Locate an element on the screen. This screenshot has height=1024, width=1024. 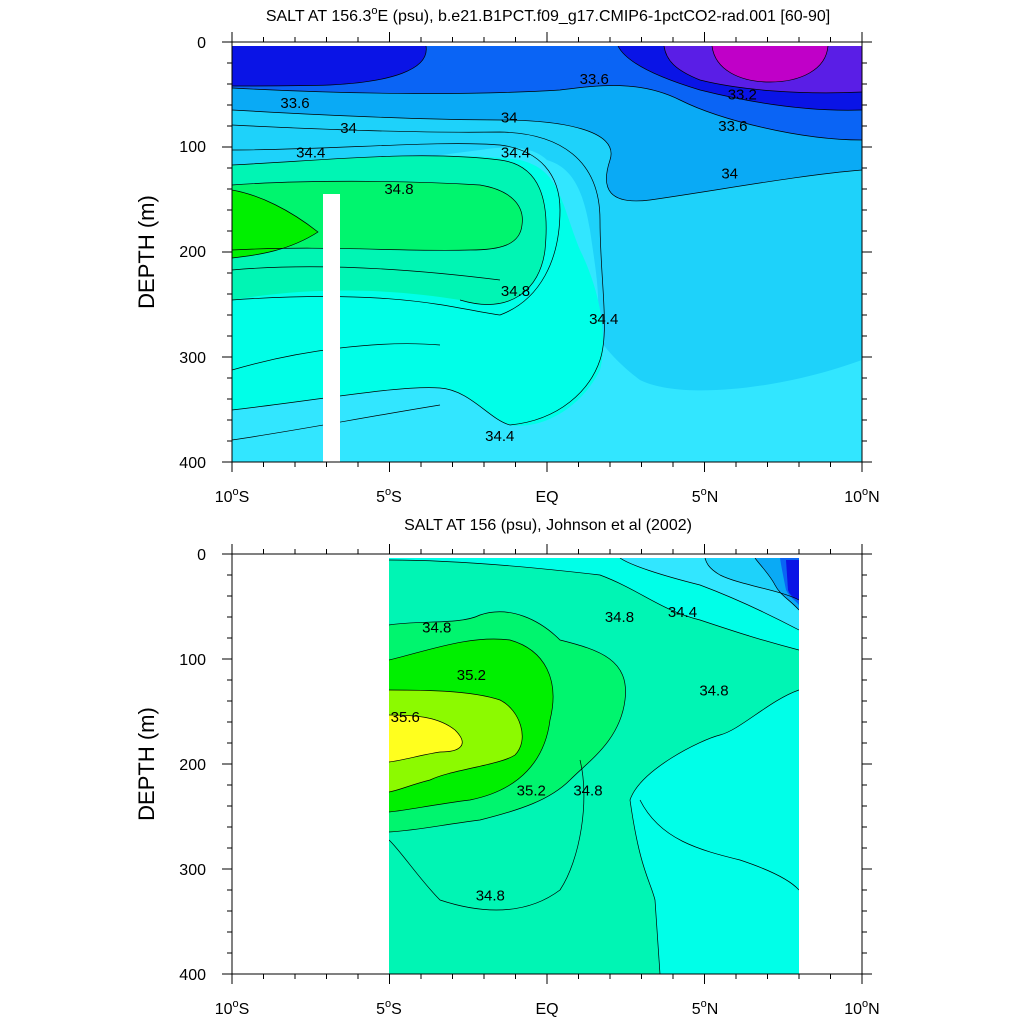
fill-33.6-top is located at coordinates (792, 580).